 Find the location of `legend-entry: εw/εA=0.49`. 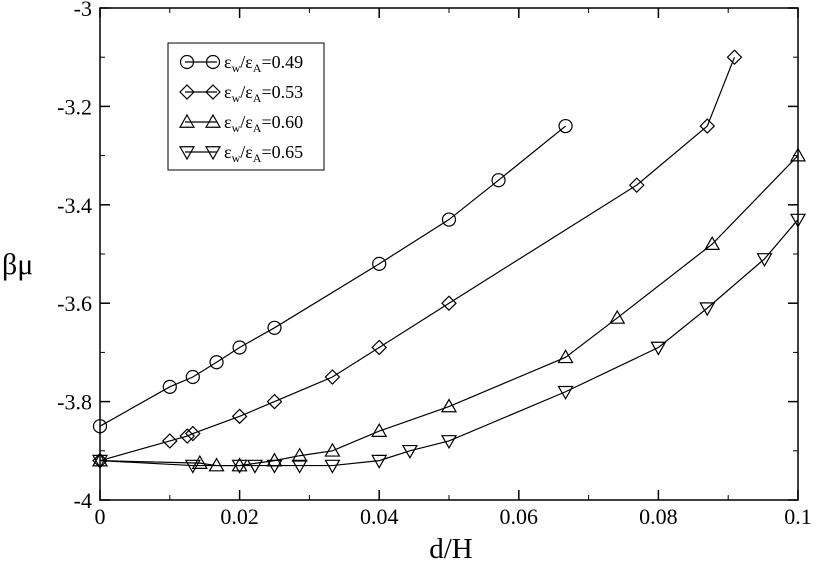

legend-entry: εw/εA=0.49 is located at coordinates (241, 63).